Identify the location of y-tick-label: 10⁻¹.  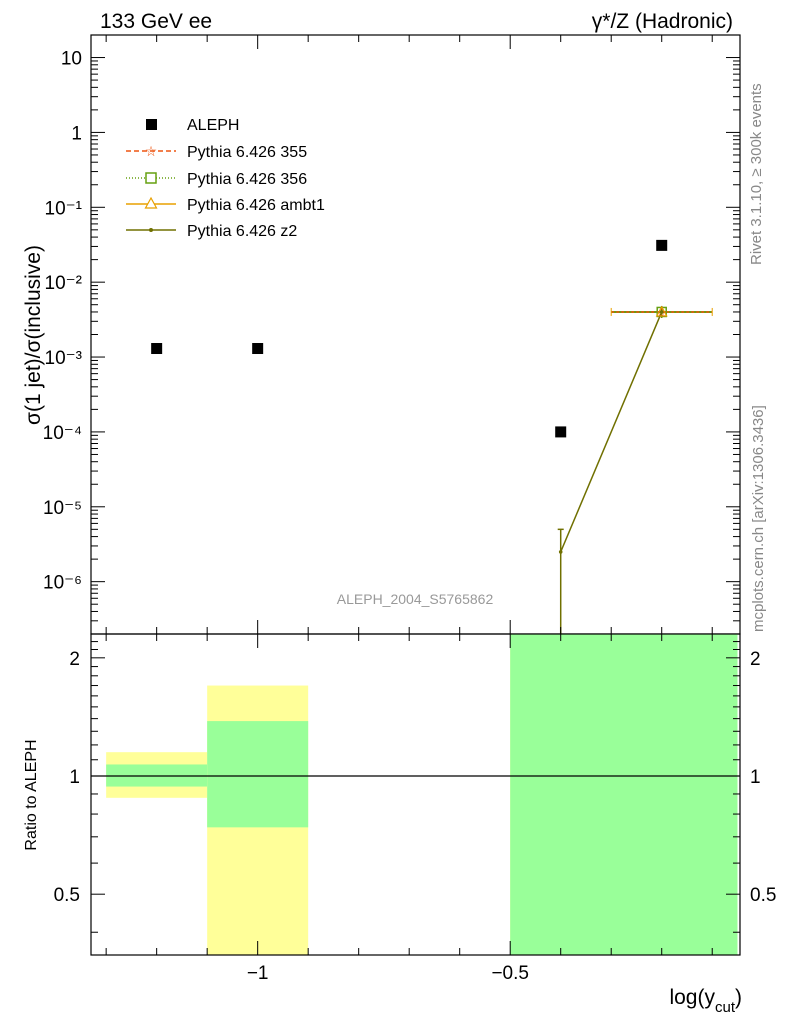
(64, 208).